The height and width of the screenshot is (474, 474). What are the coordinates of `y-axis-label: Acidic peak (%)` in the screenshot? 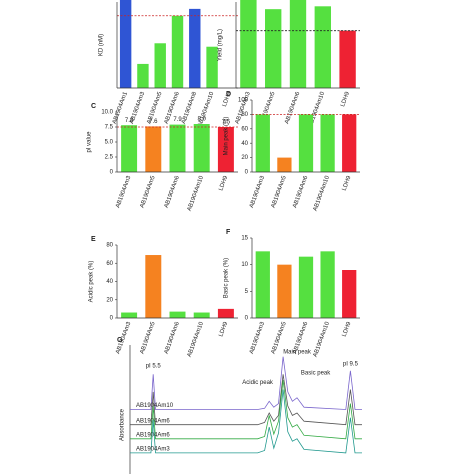 It's located at (92, 282).